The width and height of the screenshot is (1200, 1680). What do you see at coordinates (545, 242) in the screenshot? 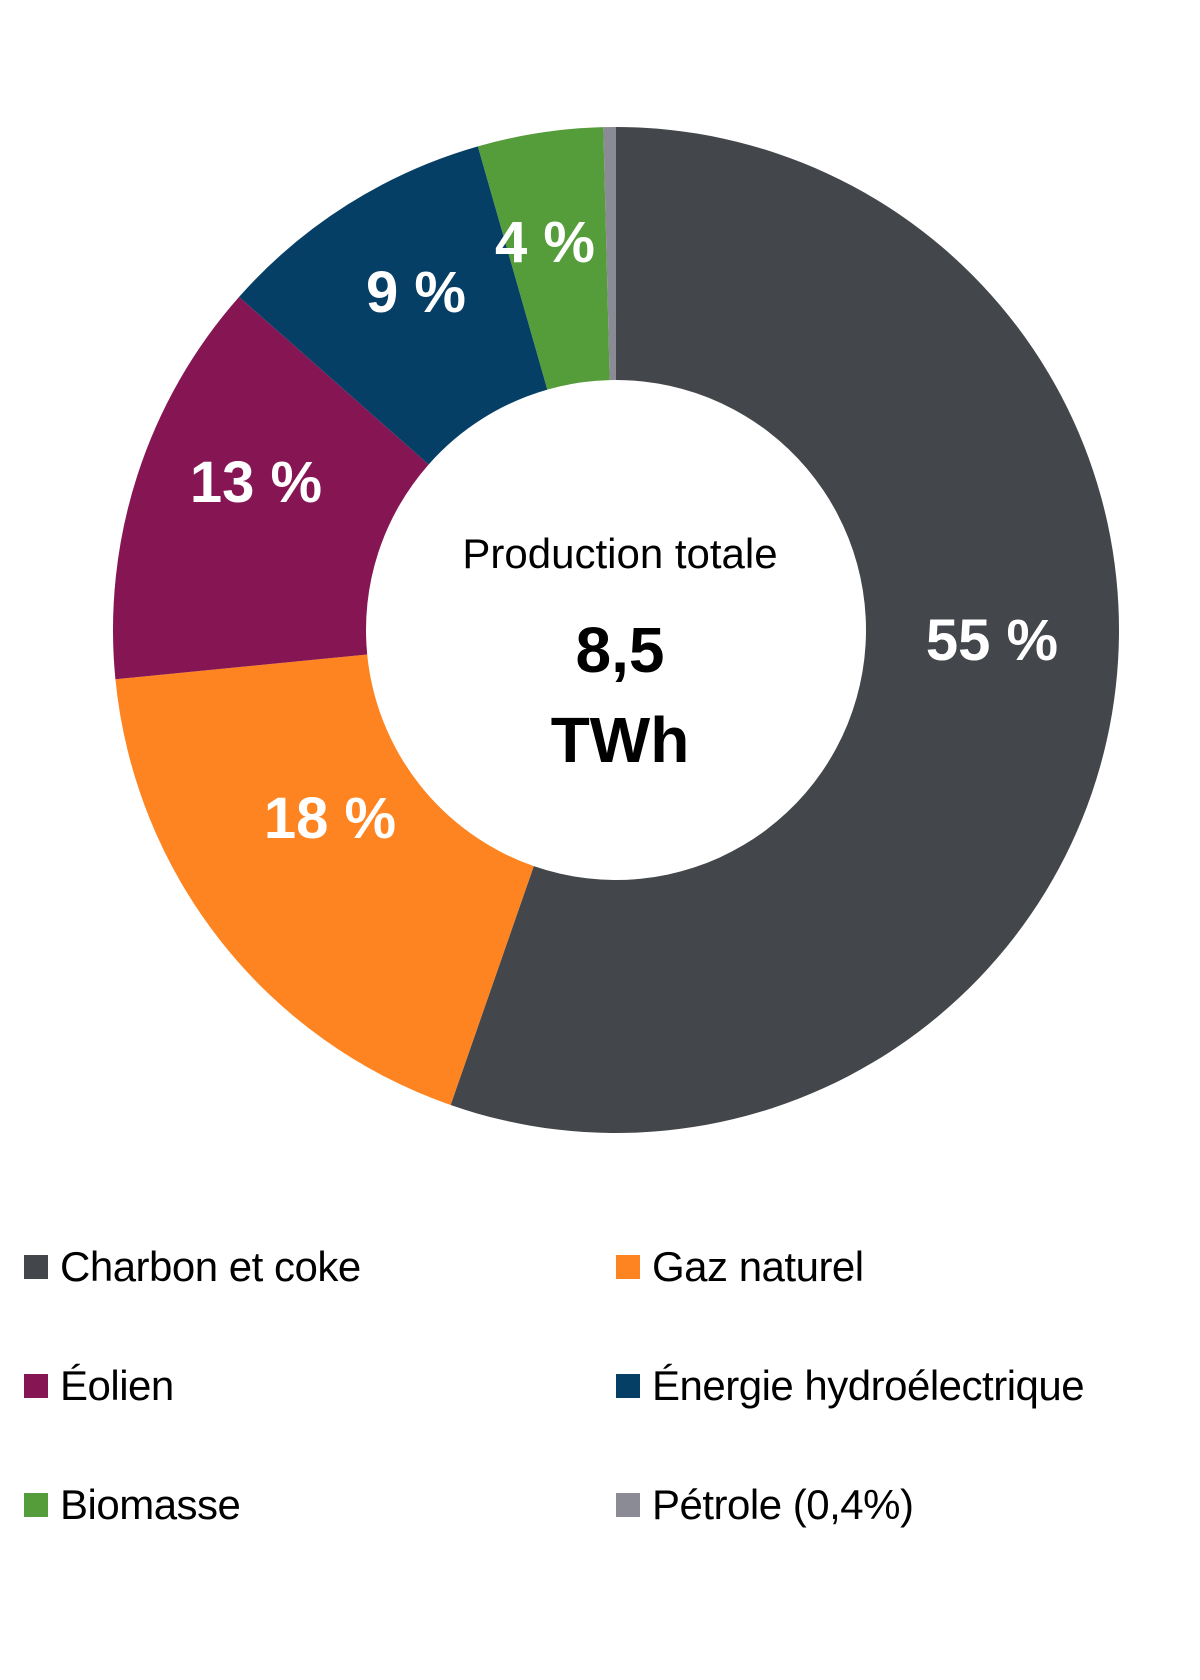
I see `slice-value-label: 4 %` at bounding box center [545, 242].